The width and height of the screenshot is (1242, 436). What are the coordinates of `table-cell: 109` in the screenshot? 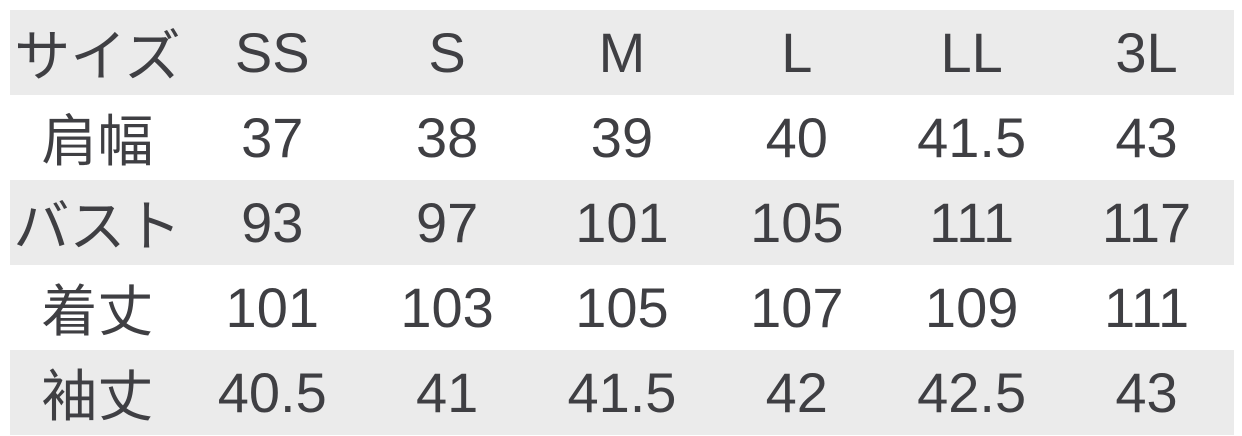 It's located at (971, 307).